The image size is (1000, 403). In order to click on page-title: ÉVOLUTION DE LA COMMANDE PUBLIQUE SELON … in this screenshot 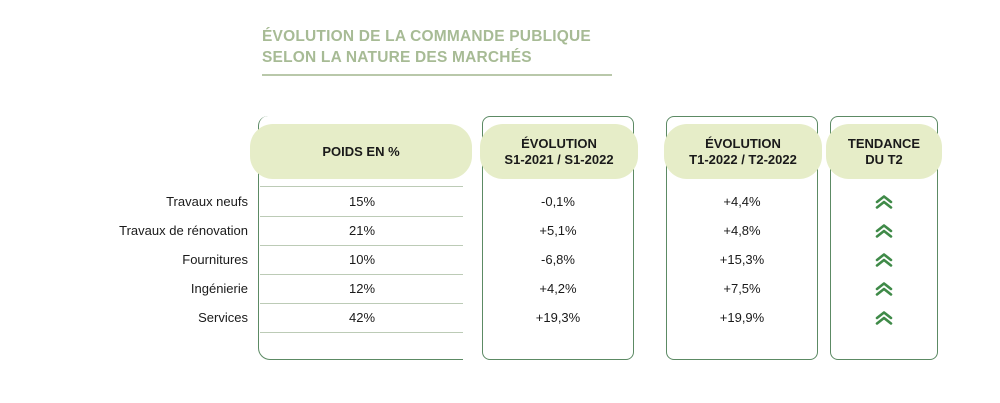, I will do `click(442, 47)`.